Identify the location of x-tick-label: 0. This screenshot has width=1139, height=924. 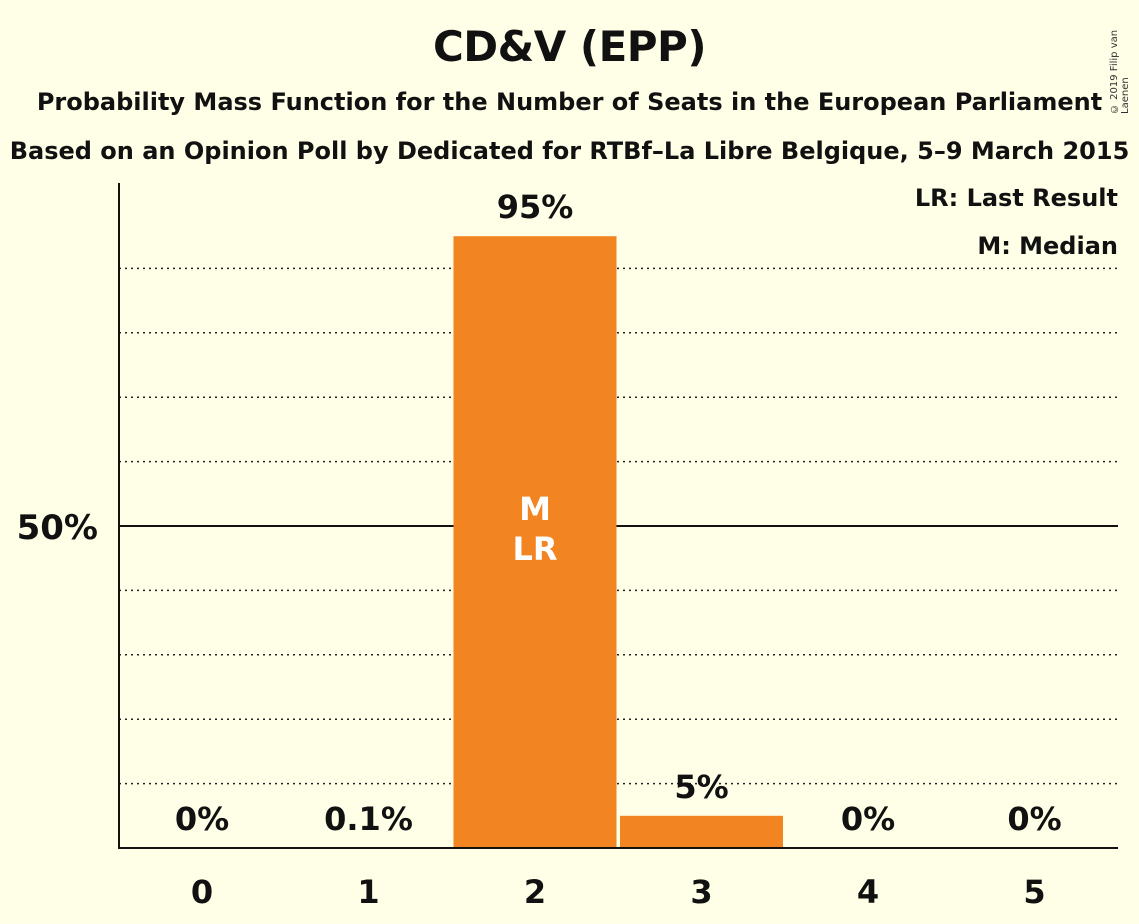
(202, 892).